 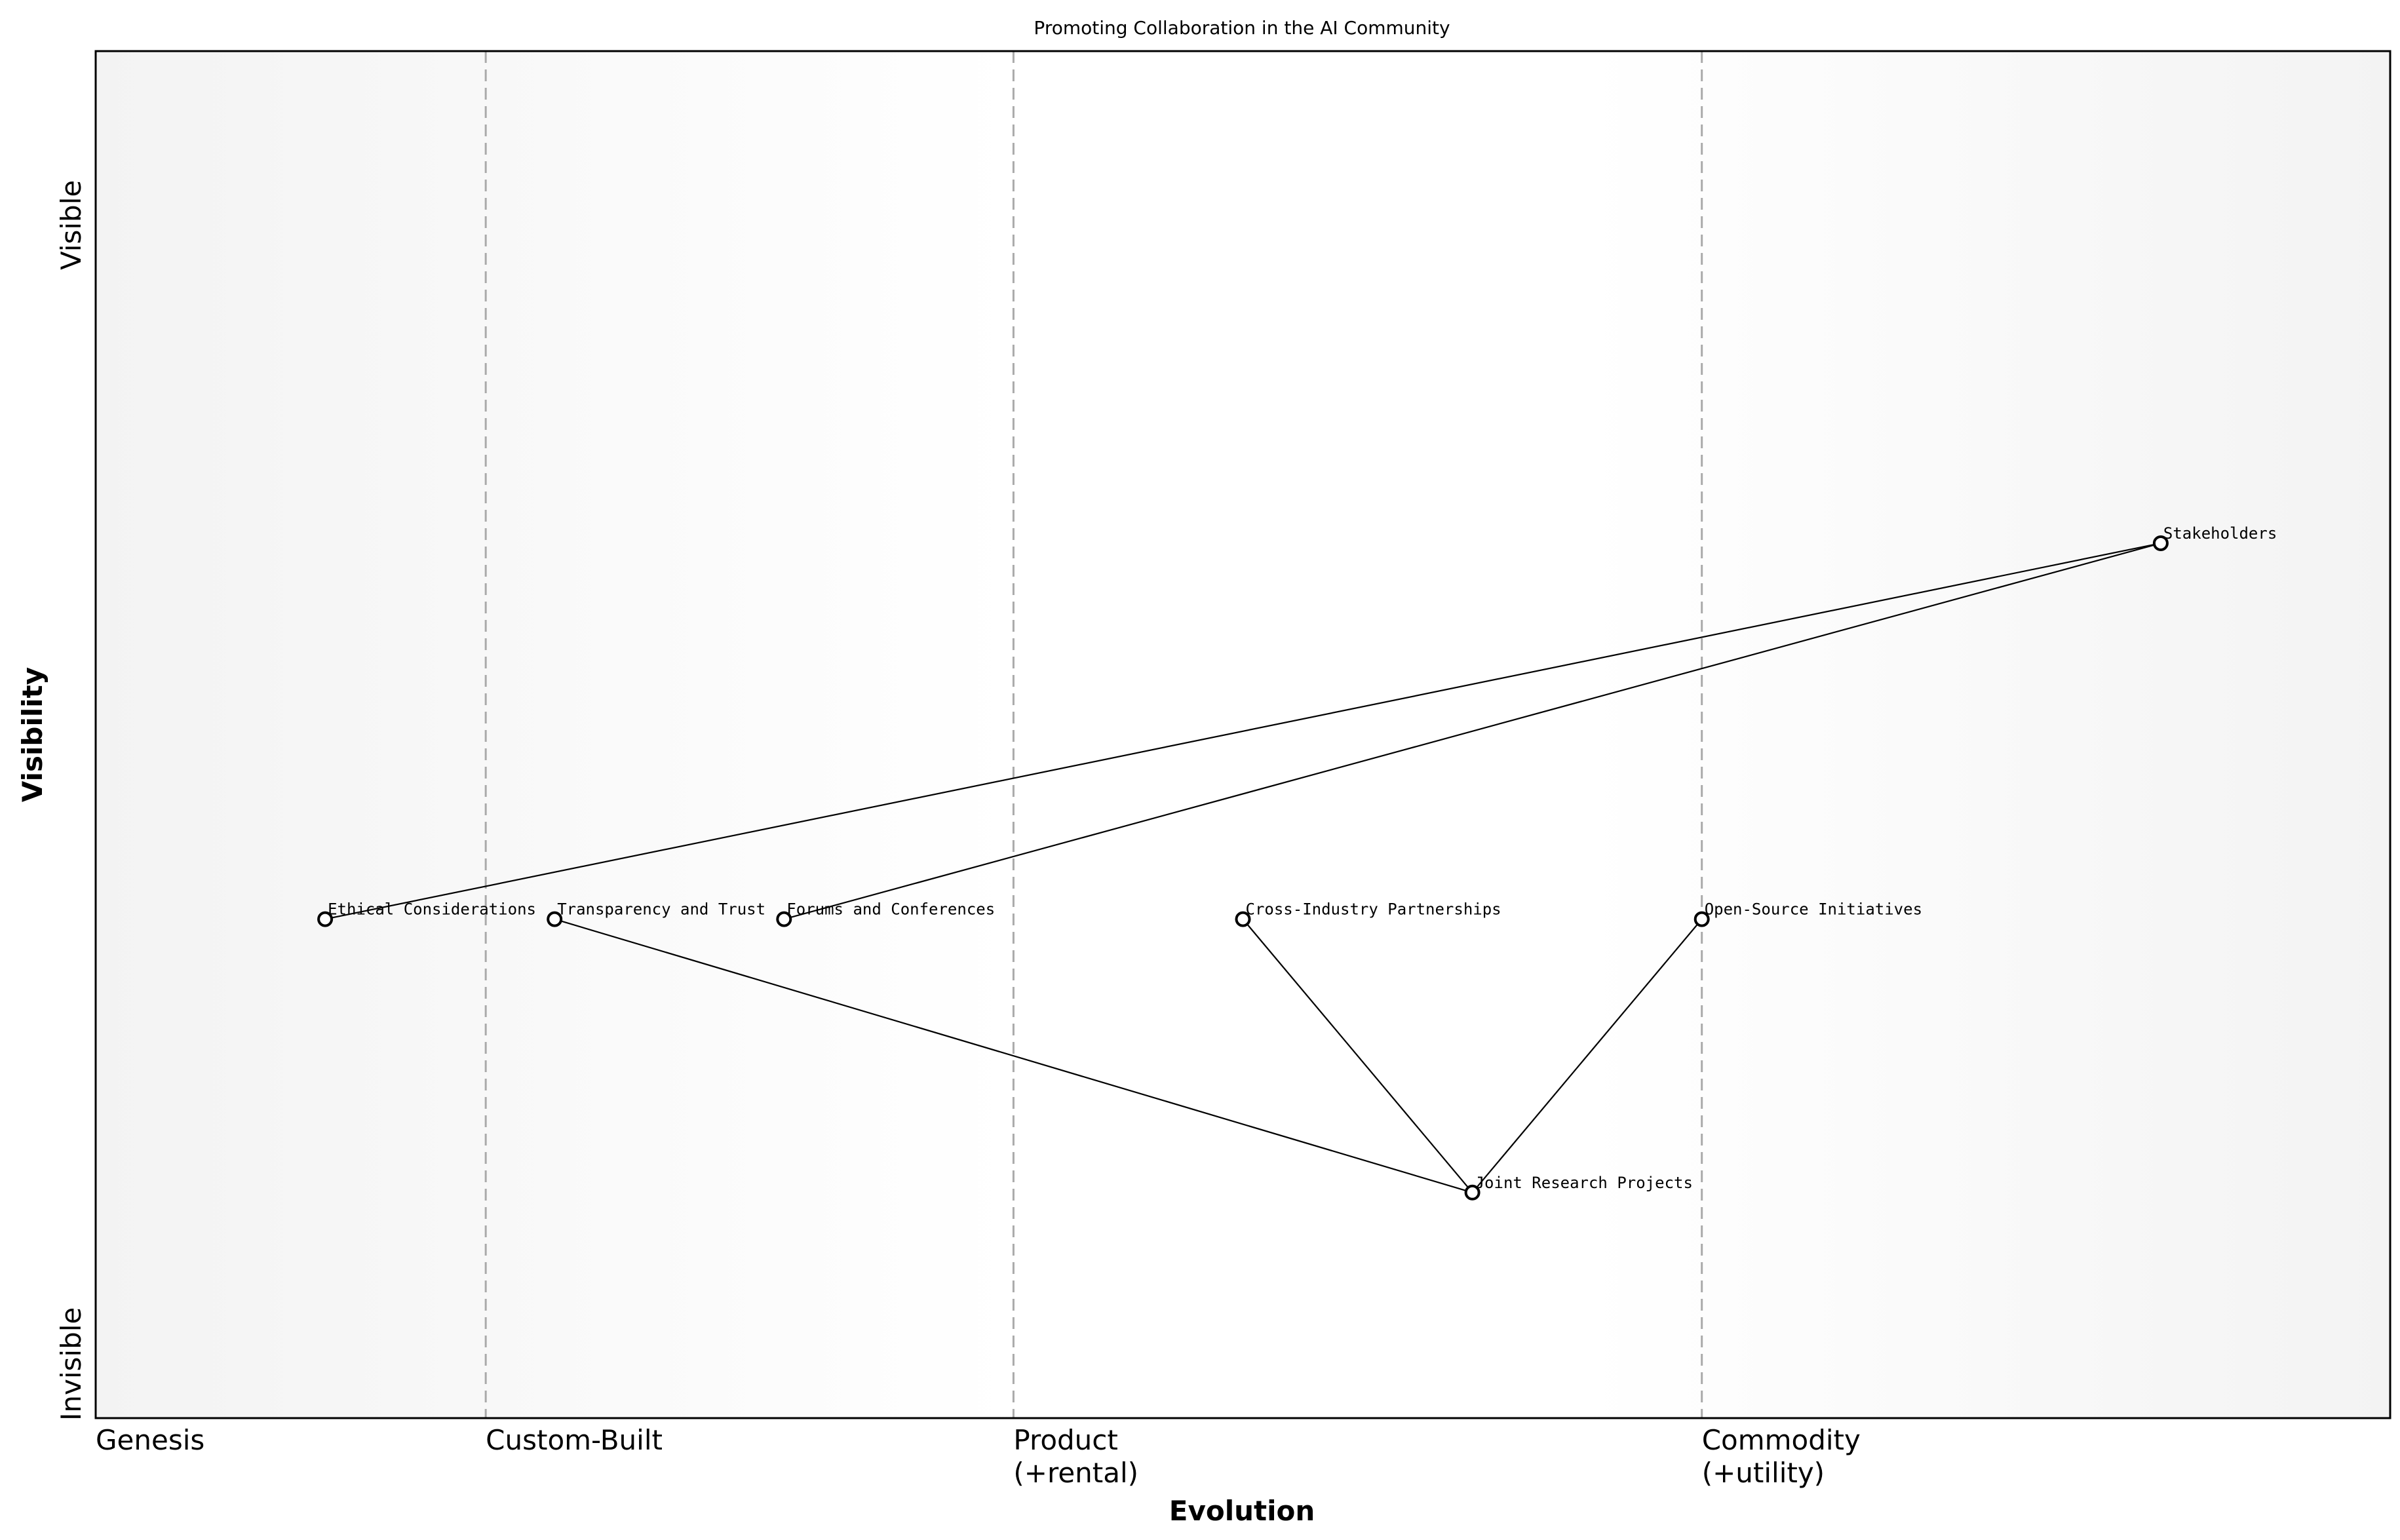 I want to click on evolution-stage-label: Genesis, so click(x=150, y=1440).